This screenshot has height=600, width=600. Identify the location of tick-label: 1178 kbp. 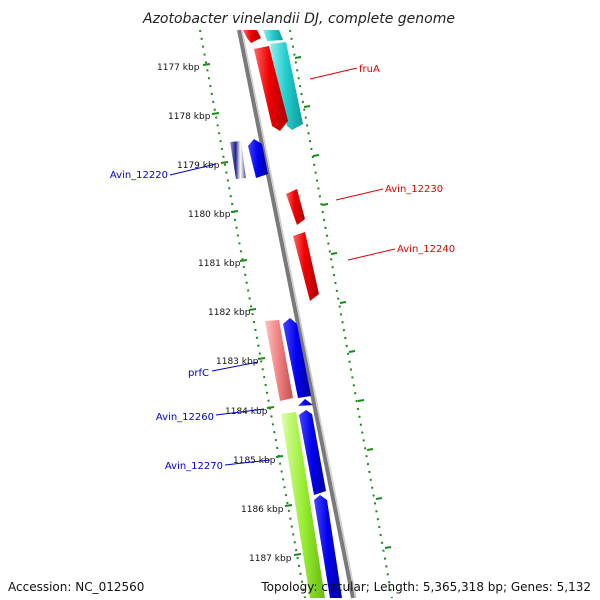
(189, 117).